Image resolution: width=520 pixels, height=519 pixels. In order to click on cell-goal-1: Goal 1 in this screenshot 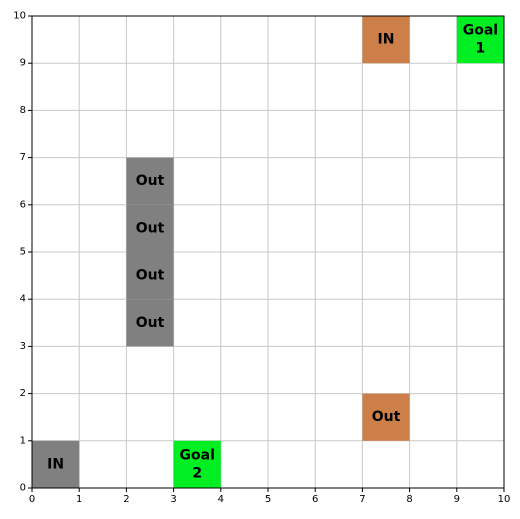, I will do `click(480, 40)`.